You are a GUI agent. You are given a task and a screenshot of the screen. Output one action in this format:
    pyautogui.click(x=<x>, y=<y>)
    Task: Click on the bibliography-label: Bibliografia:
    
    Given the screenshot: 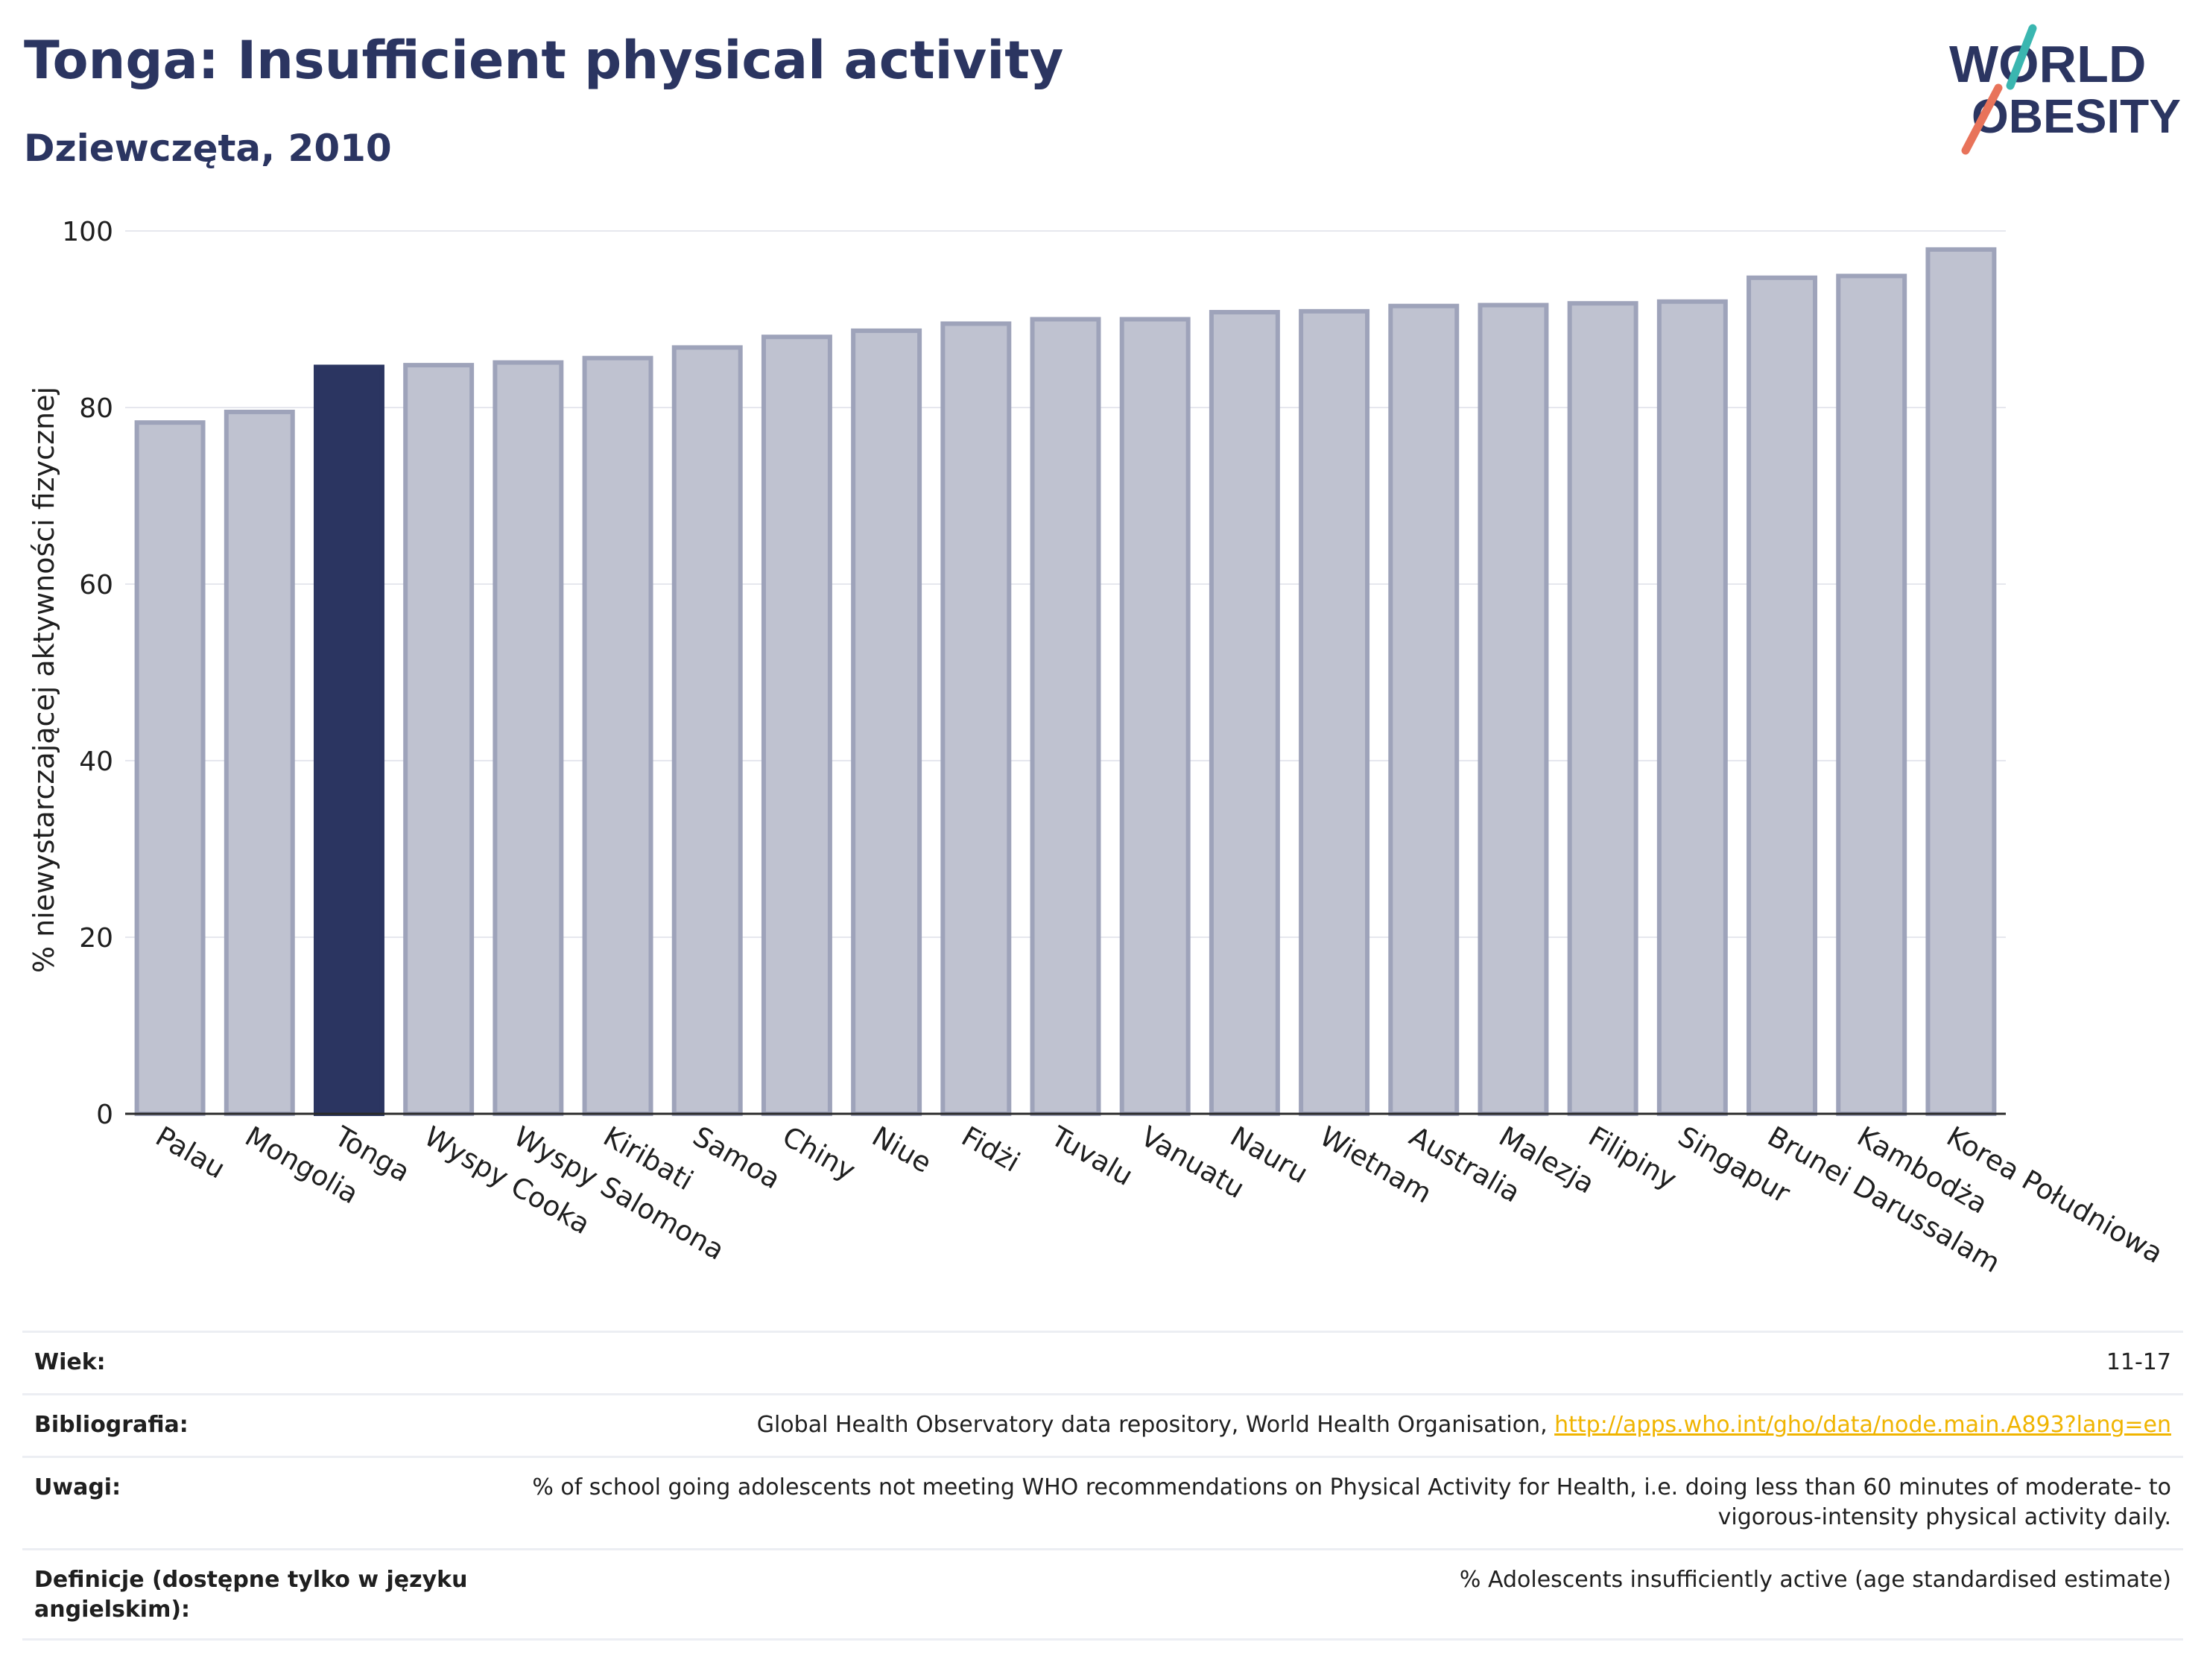 What is the action you would take?
    pyautogui.click(x=111, y=1425)
    